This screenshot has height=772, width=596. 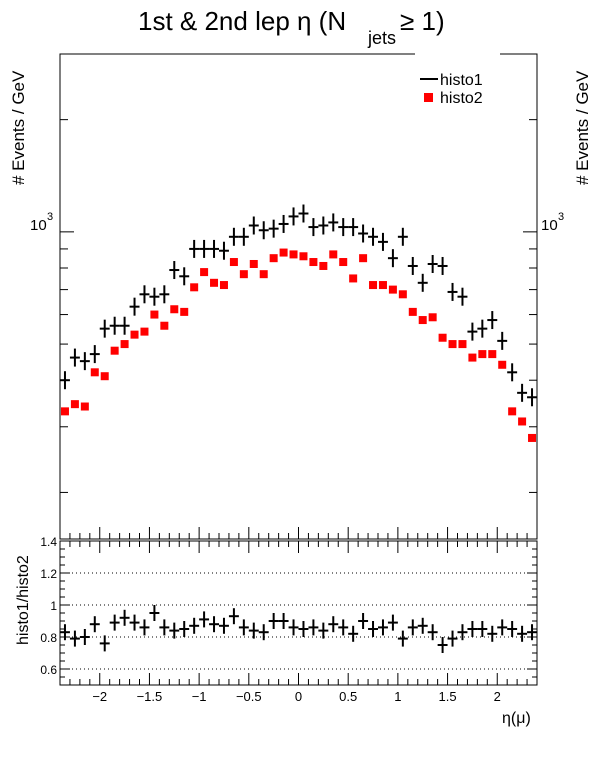 What do you see at coordinates (461, 80) in the screenshot?
I see `legend-label-histo1: histo1` at bounding box center [461, 80].